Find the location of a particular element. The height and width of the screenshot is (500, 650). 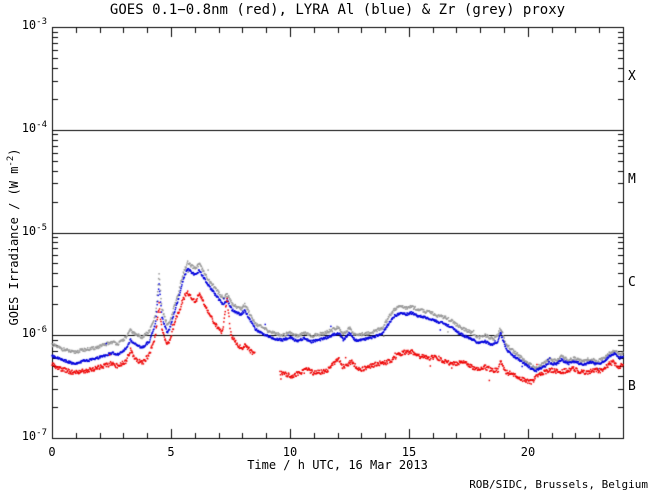

x-tick-label-0: 0 is located at coordinates (52, 452).